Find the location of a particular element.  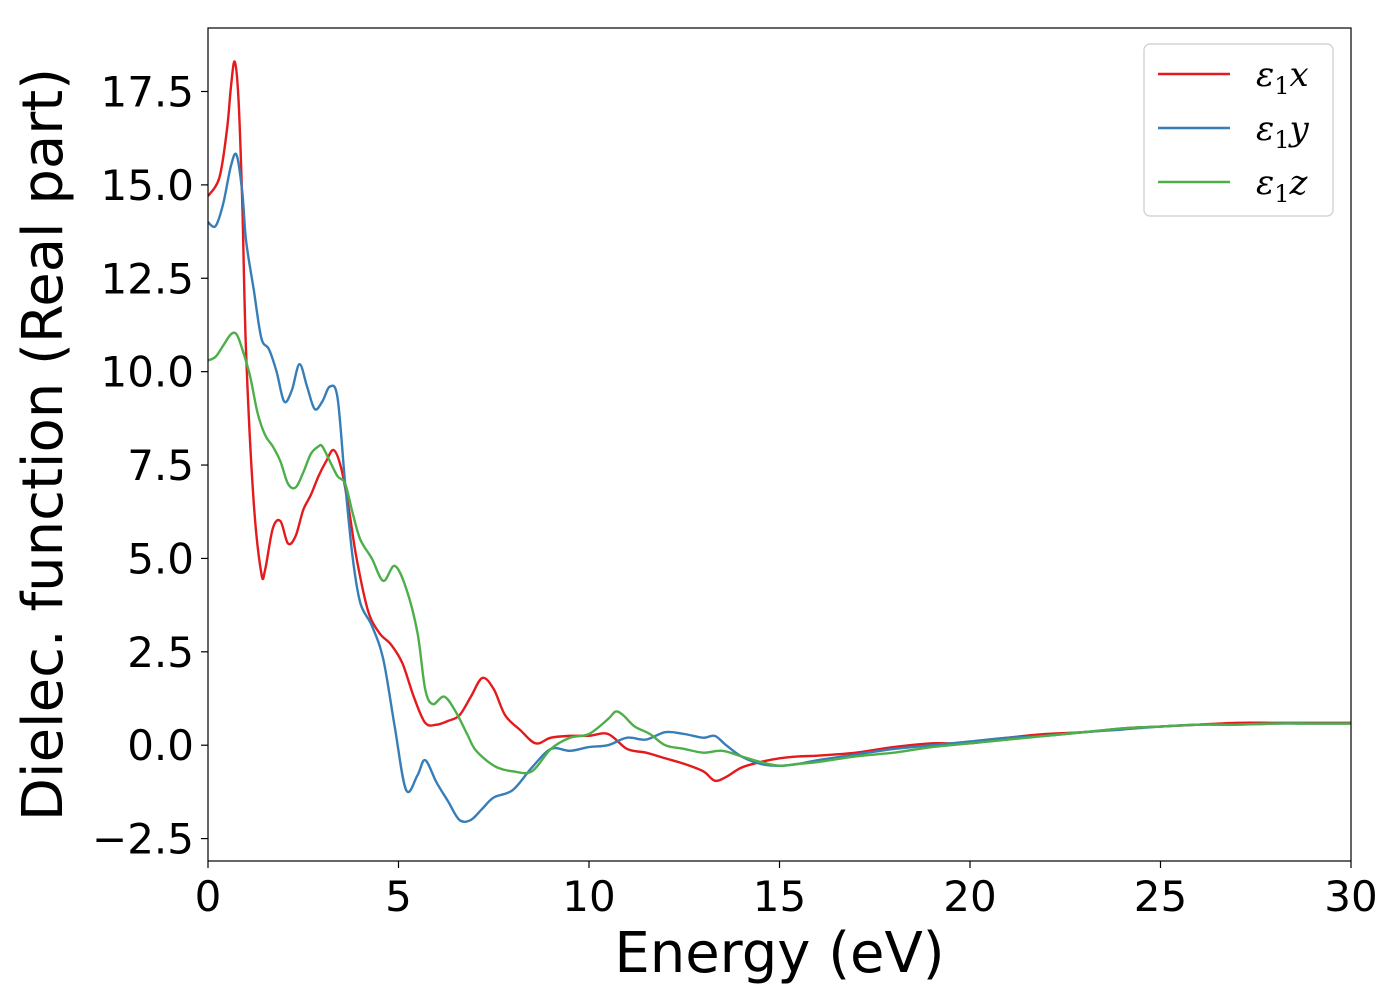

y-tick-label: 2.5 is located at coordinates (160, 652).